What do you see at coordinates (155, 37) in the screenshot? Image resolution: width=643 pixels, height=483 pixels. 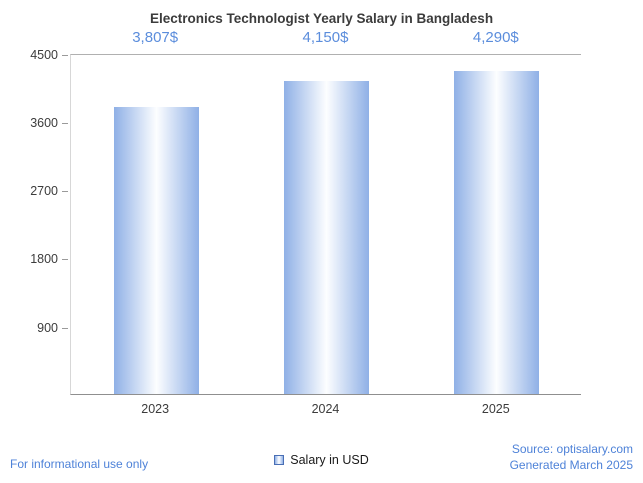 I see `value-label: 3,807$` at bounding box center [155, 37].